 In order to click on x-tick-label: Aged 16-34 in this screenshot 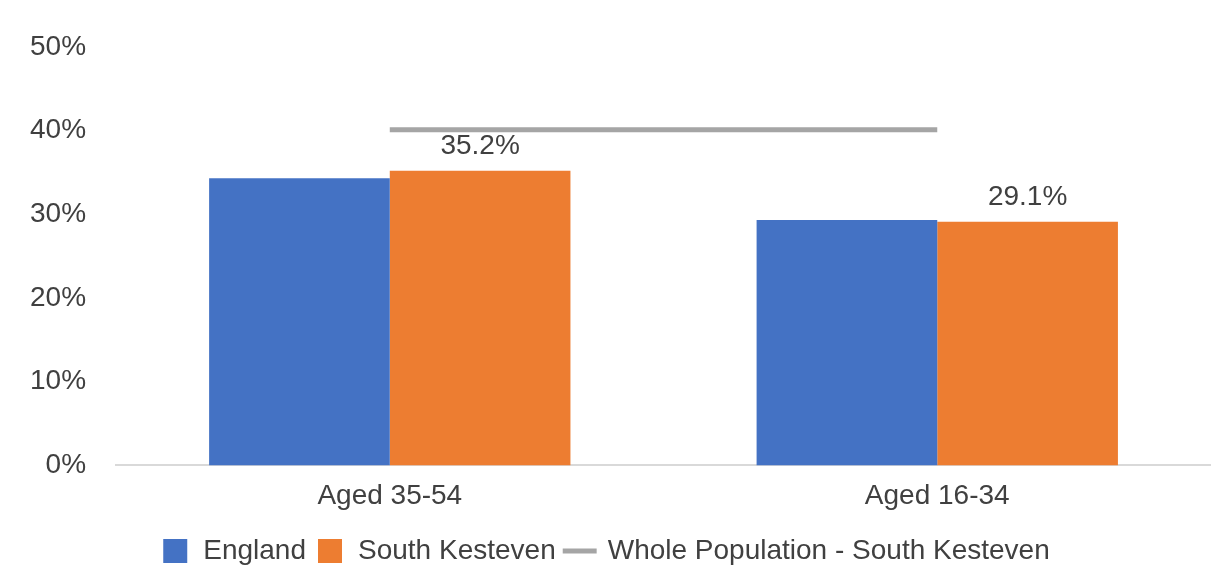, I will do `click(937, 494)`.